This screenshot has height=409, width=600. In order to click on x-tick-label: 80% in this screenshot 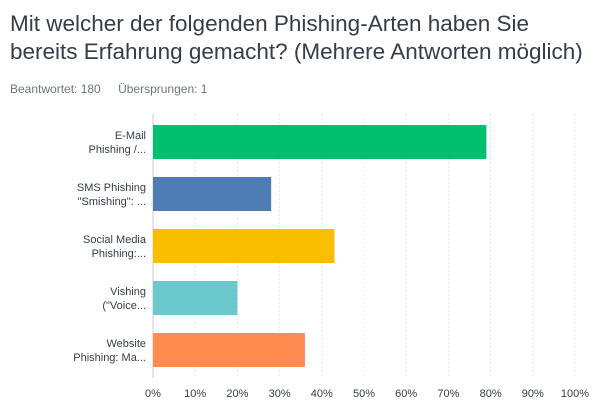, I will do `click(491, 394)`.